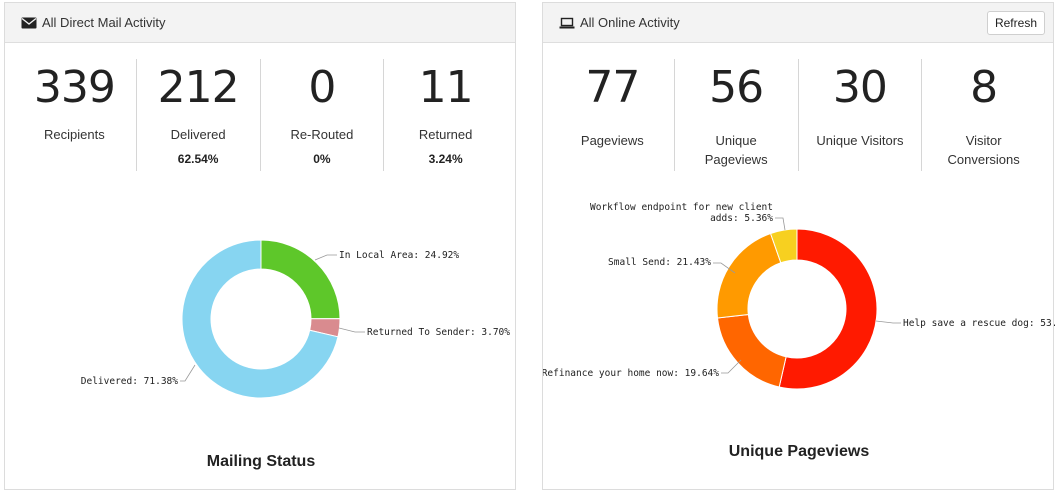  I want to click on slice-label: In Local Area: 24.92%, so click(399, 255).